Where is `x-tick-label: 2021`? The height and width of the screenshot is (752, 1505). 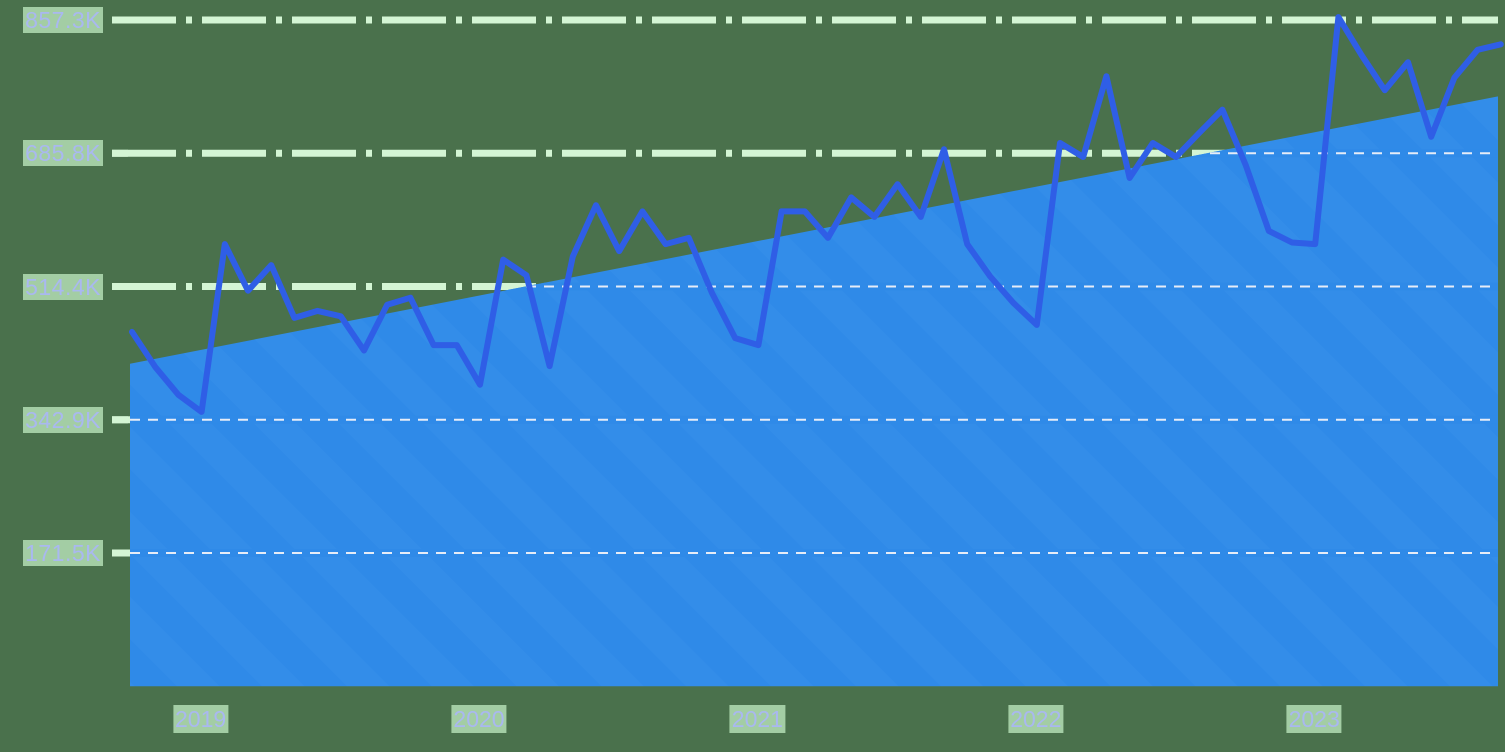 x-tick-label: 2021 is located at coordinates (757, 719).